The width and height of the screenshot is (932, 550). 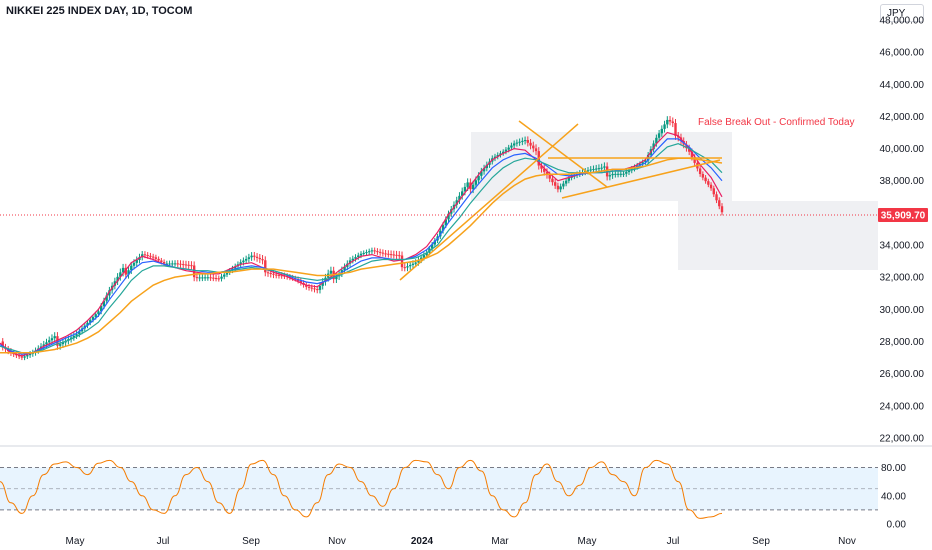 What do you see at coordinates (902, 13) in the screenshot?
I see `currency-button: JPY` at bounding box center [902, 13].